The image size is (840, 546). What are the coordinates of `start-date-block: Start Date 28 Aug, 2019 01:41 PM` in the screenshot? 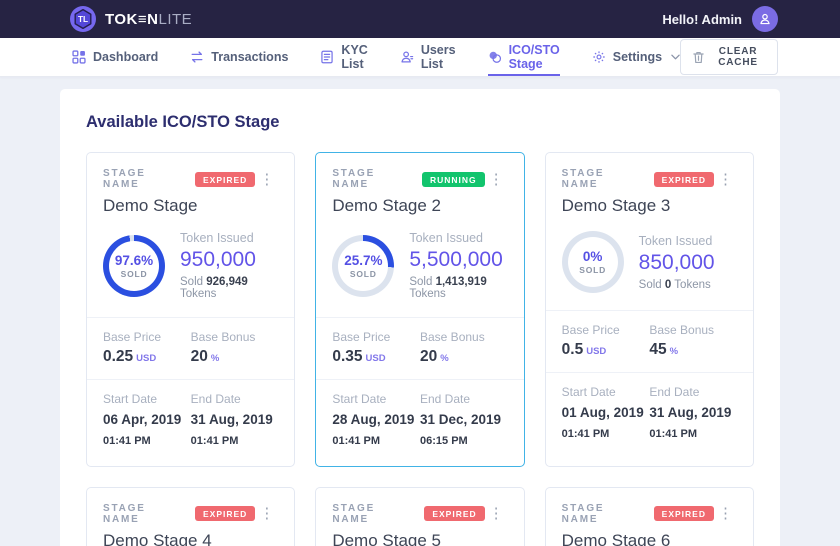 It's located at (376, 421).